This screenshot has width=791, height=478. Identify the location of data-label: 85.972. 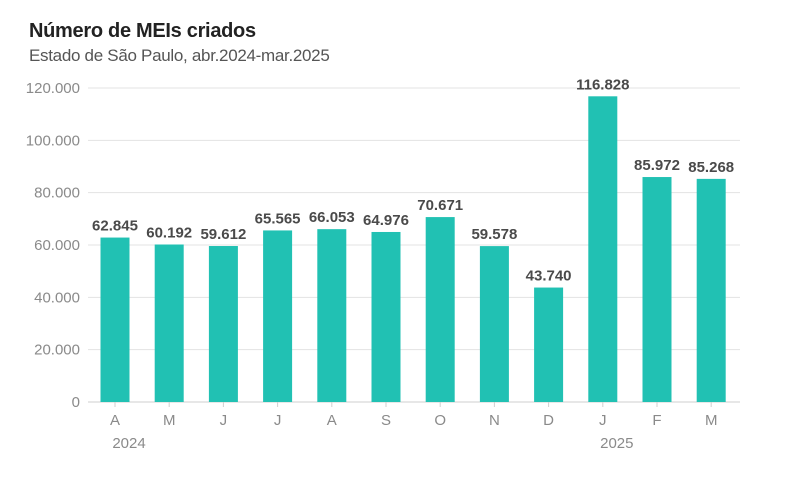
(657, 165).